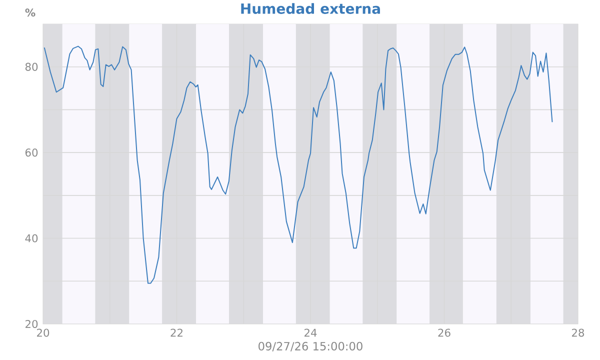 Image resolution: width=600 pixels, height=360 pixels. Describe the element at coordinates (31, 66) in the screenshot. I see `y-tick-label: 80` at that location.